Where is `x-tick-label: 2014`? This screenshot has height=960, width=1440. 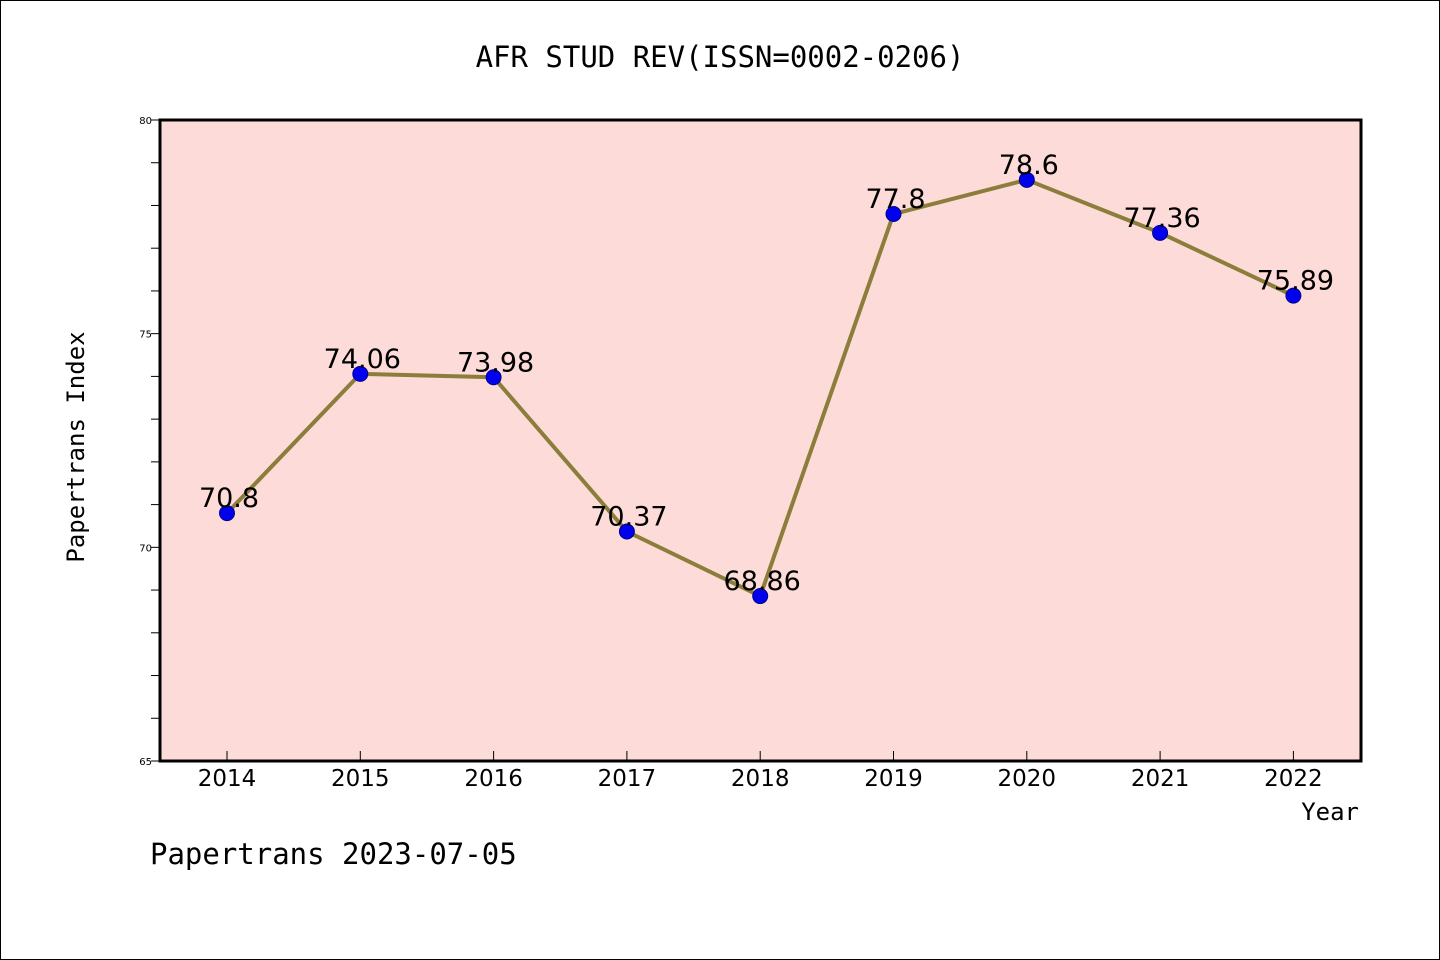
x-tick-label: 2014 is located at coordinates (227, 779).